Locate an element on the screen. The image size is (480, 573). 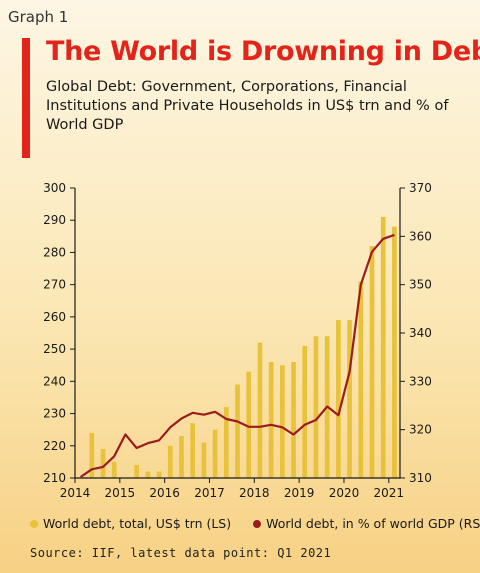
legend-item-line: World debt, in % of world GDP (RS) is located at coordinates (366, 523).